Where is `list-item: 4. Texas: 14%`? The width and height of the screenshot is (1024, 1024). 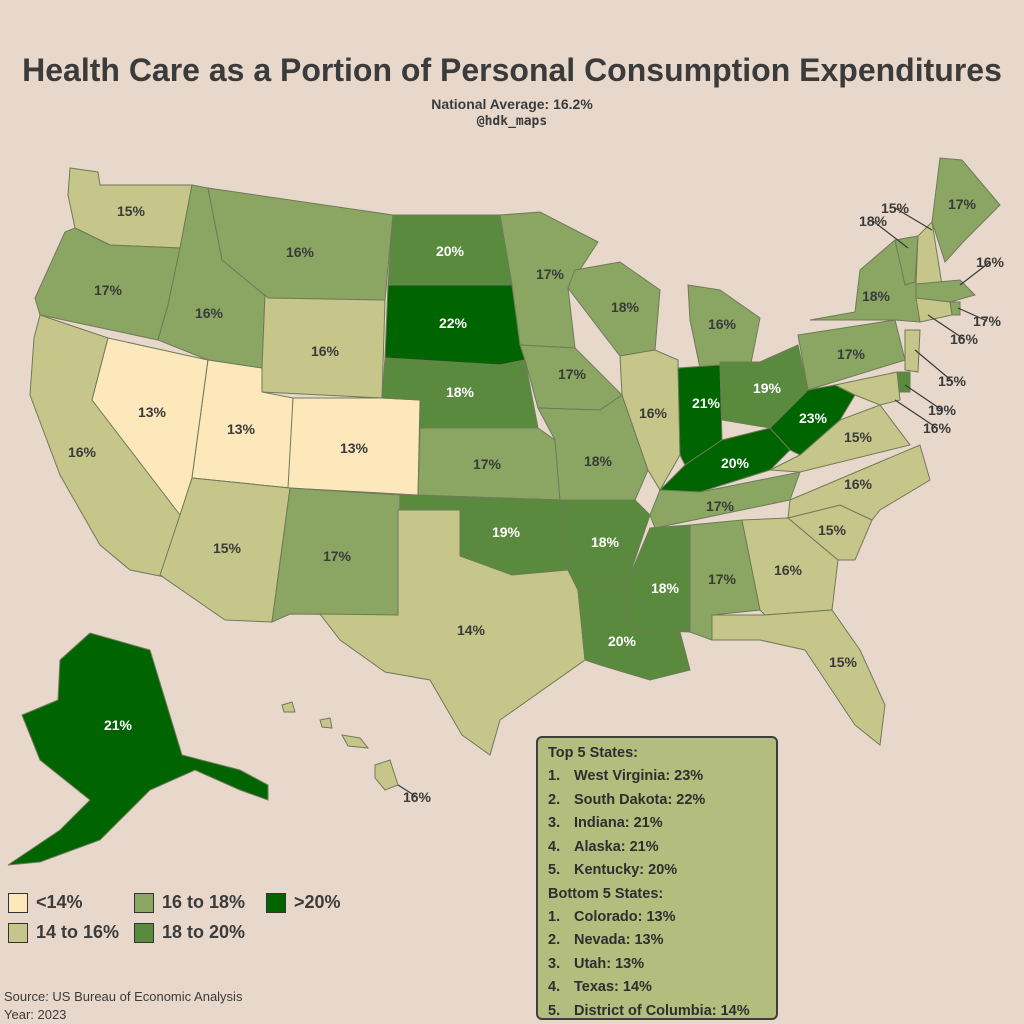
list-item: 4. Texas: 14% is located at coordinates (657, 988).